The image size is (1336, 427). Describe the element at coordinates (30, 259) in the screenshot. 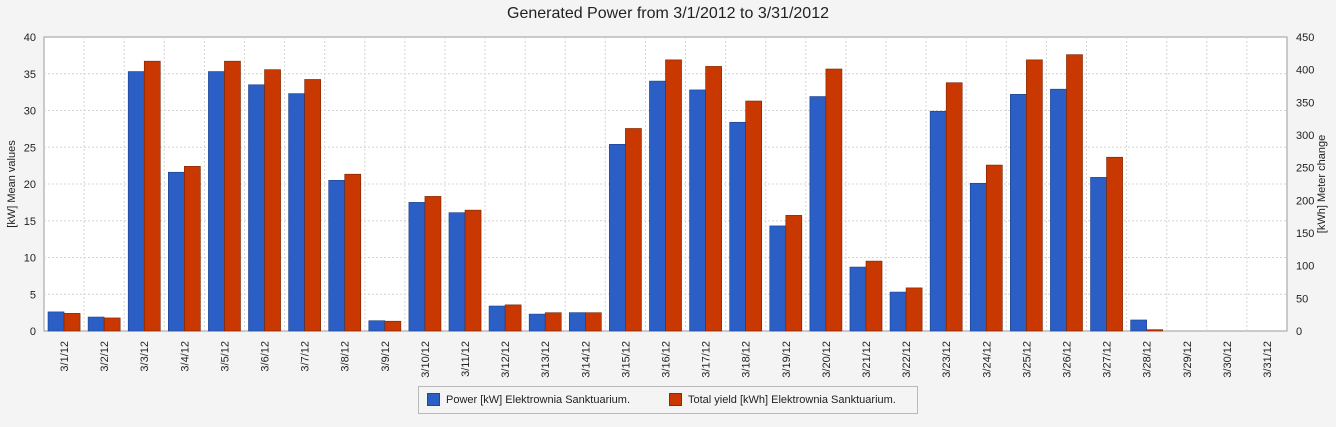

I see `left-tick-label: 10` at that location.